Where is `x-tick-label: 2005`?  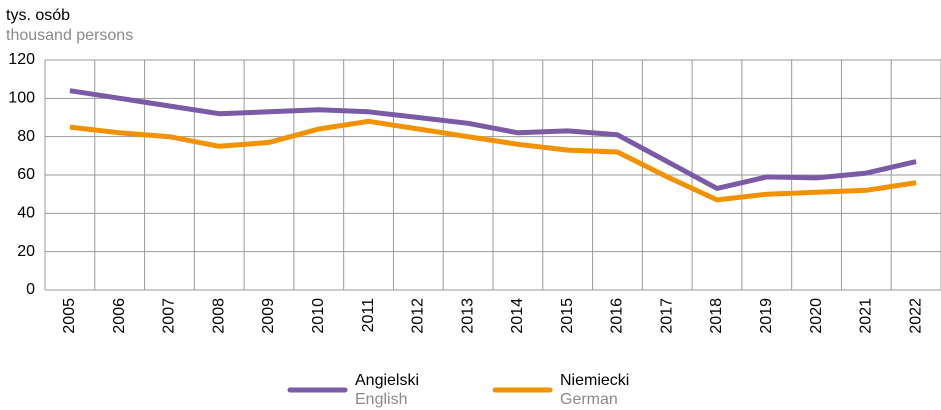 x-tick-label: 2005 is located at coordinates (69, 316).